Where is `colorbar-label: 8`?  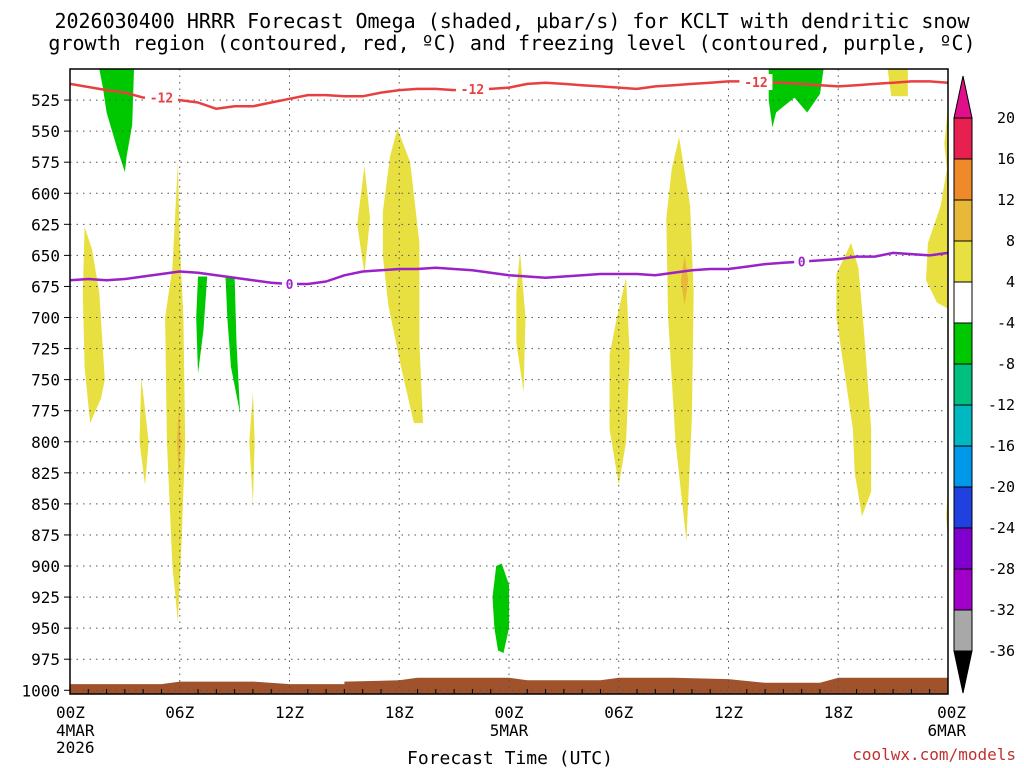
colorbar-label: 8 is located at coordinates (1010, 241).